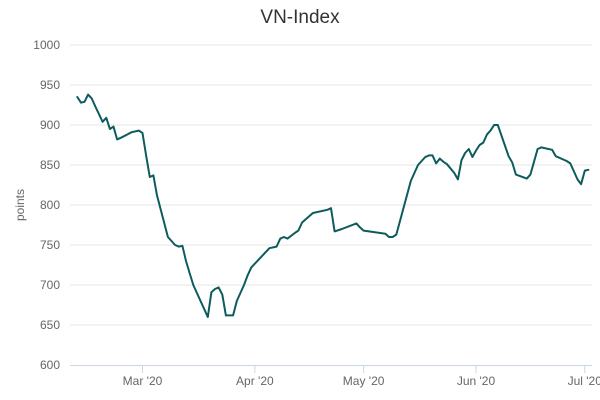 Image resolution: width=600 pixels, height=400 pixels. Describe the element at coordinates (20, 205) in the screenshot. I see `y-axis-title: points` at that location.